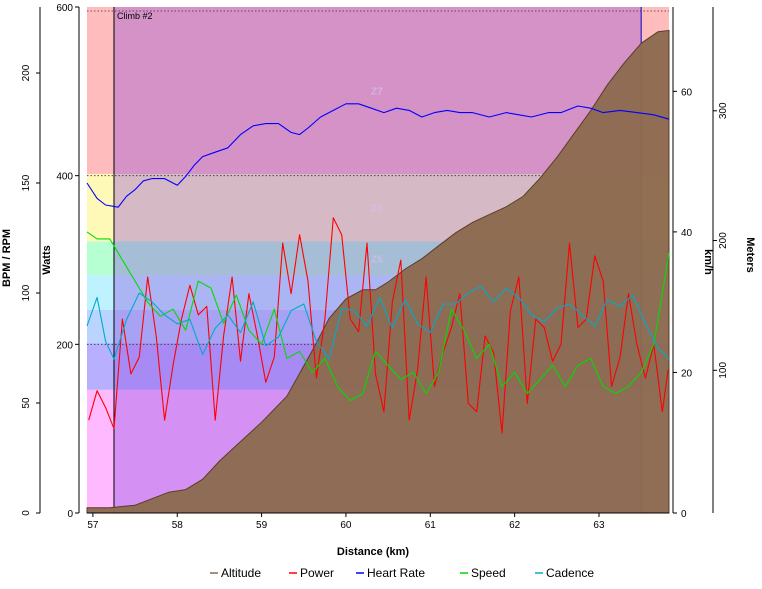  What do you see at coordinates (570, 573) in the screenshot?
I see `legend-label: Cadence` at bounding box center [570, 573].